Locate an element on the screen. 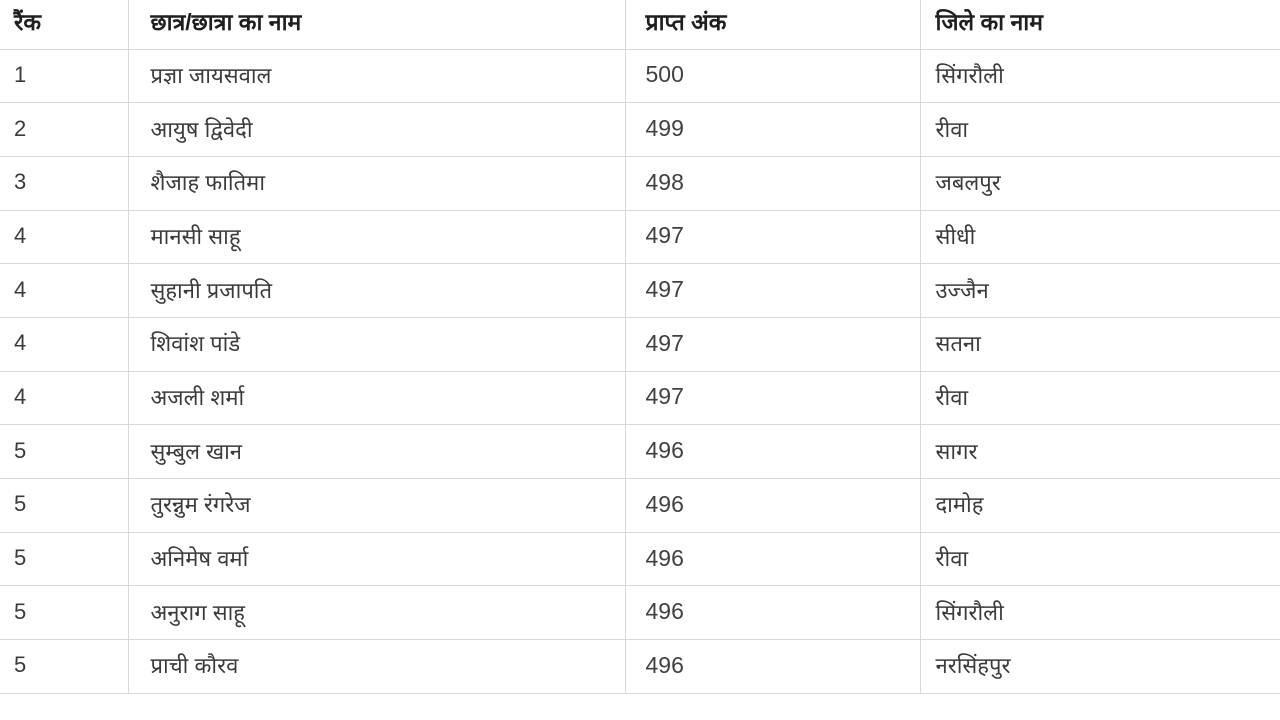  column-header-name: छात्र/छात्रा का नाम is located at coordinates (377, 25).